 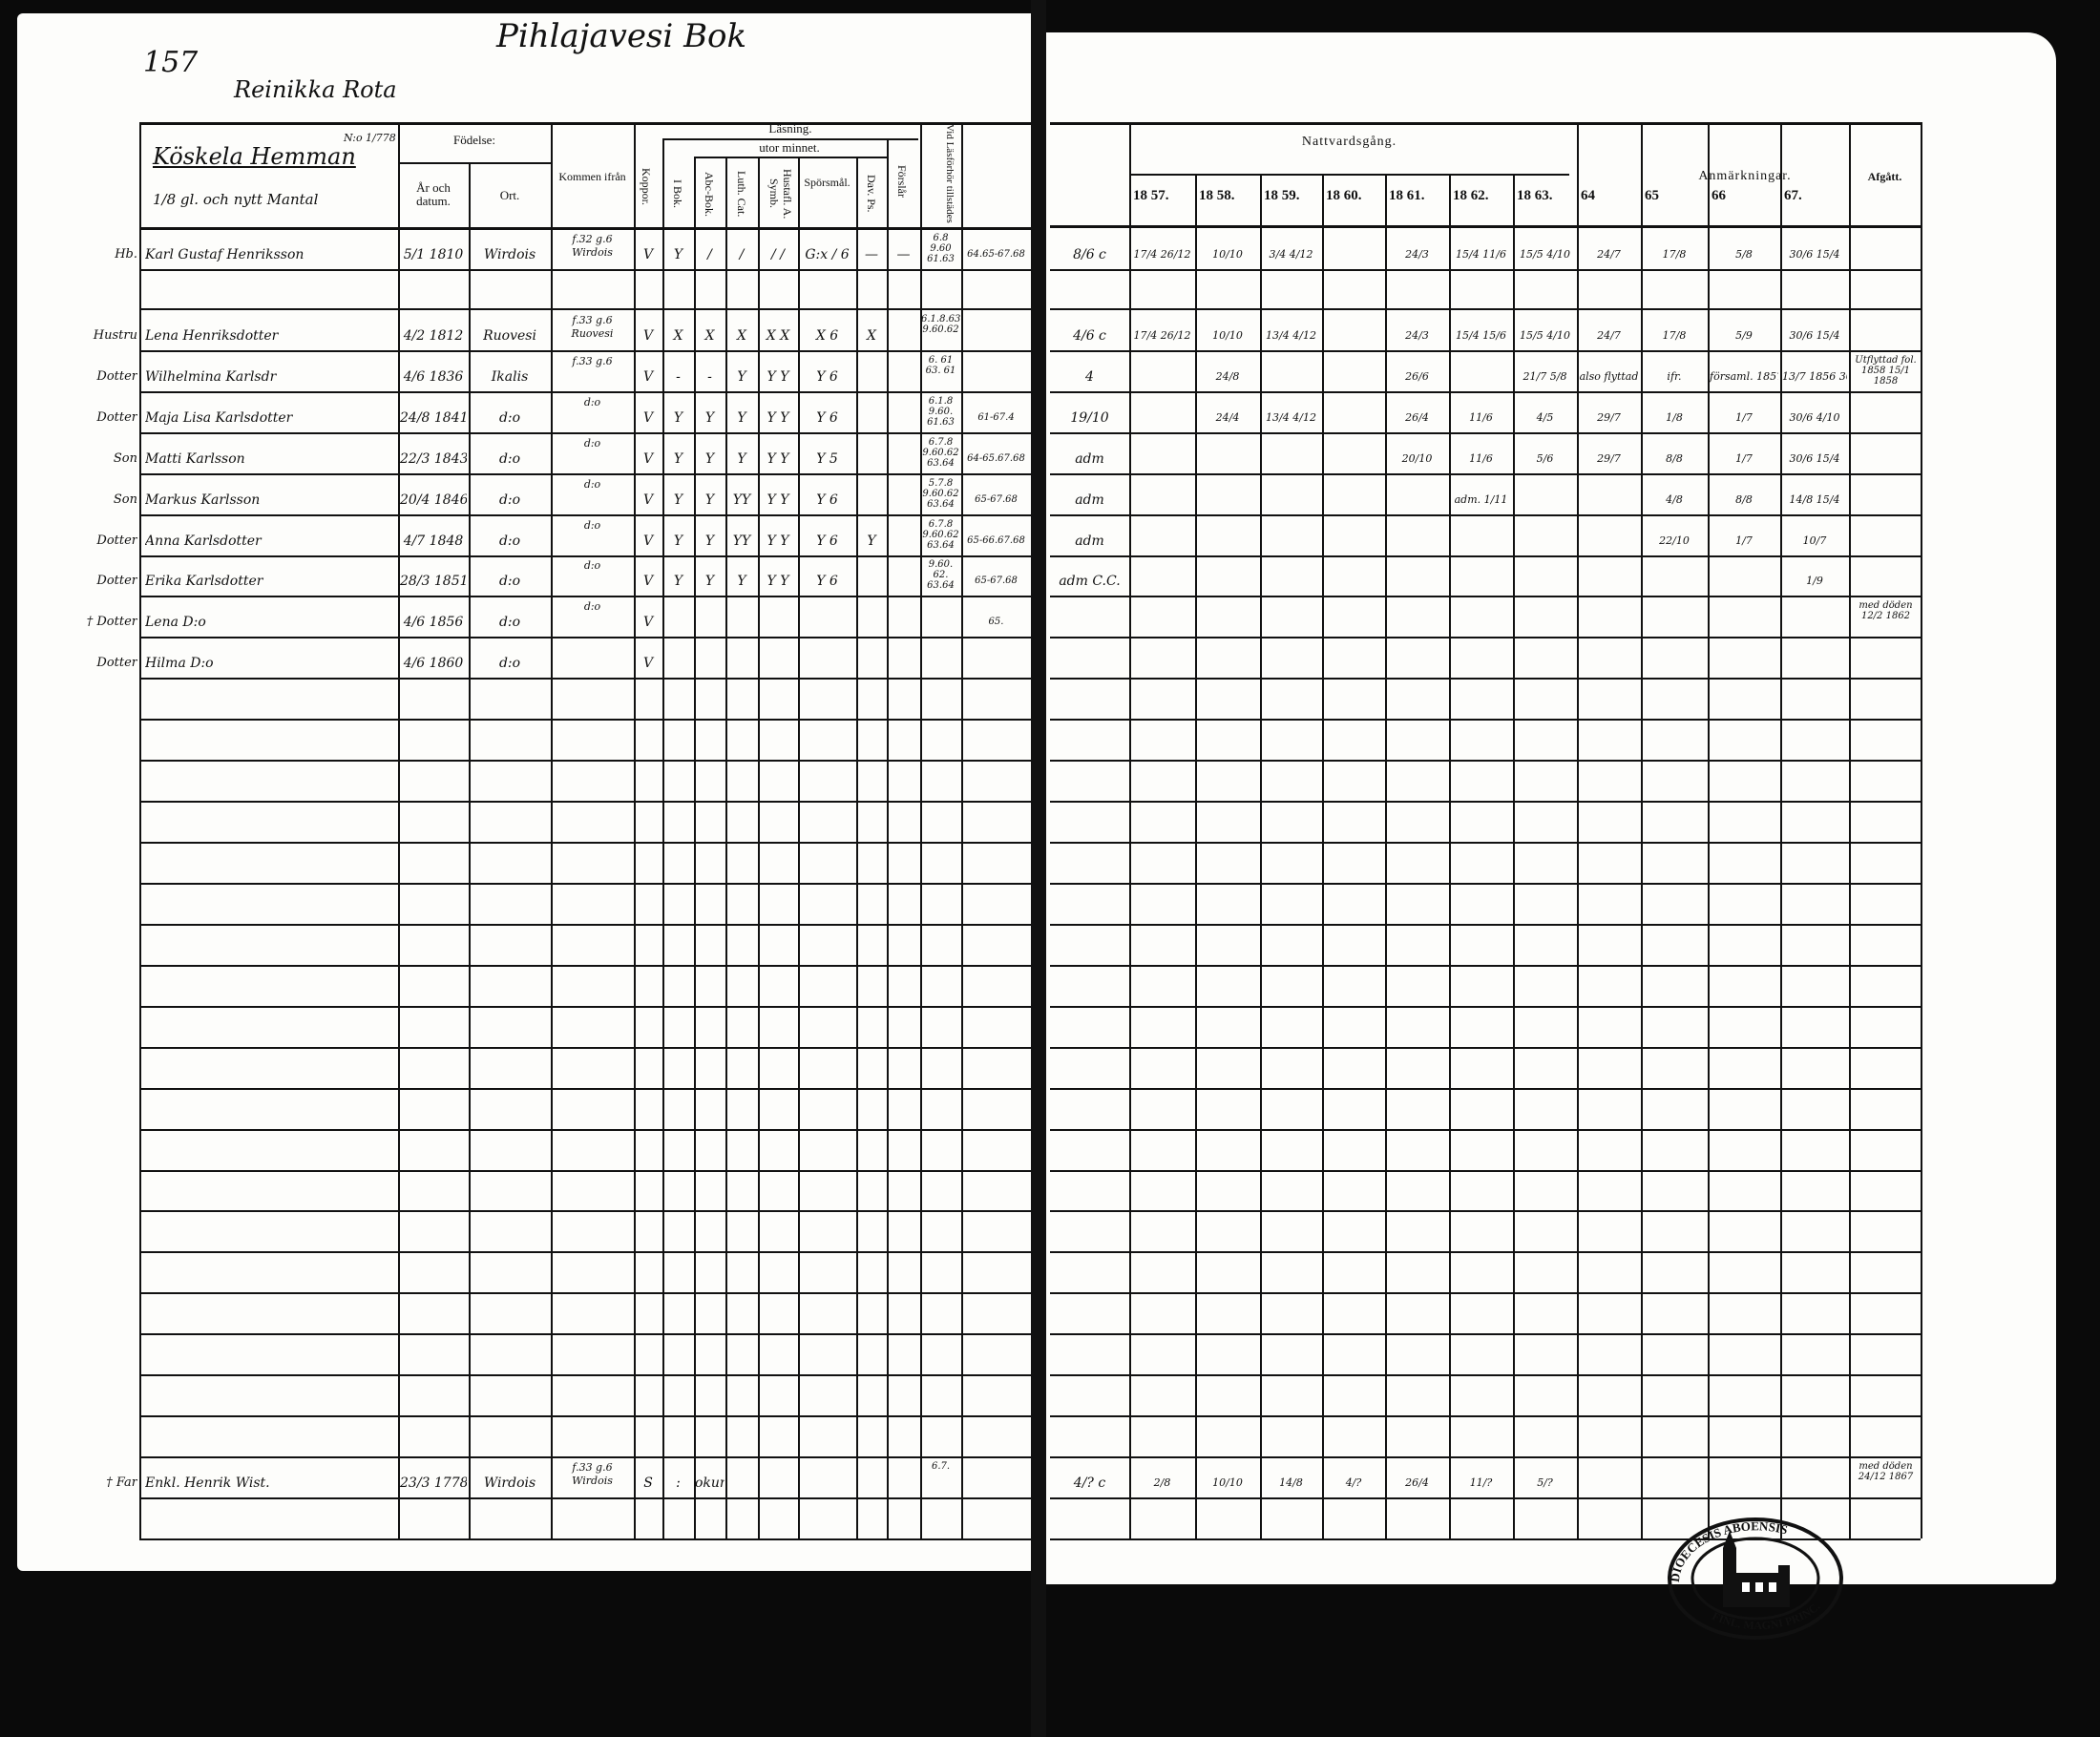 What do you see at coordinates (790, 128) in the screenshot?
I see `header-reading: Läsning.` at bounding box center [790, 128].